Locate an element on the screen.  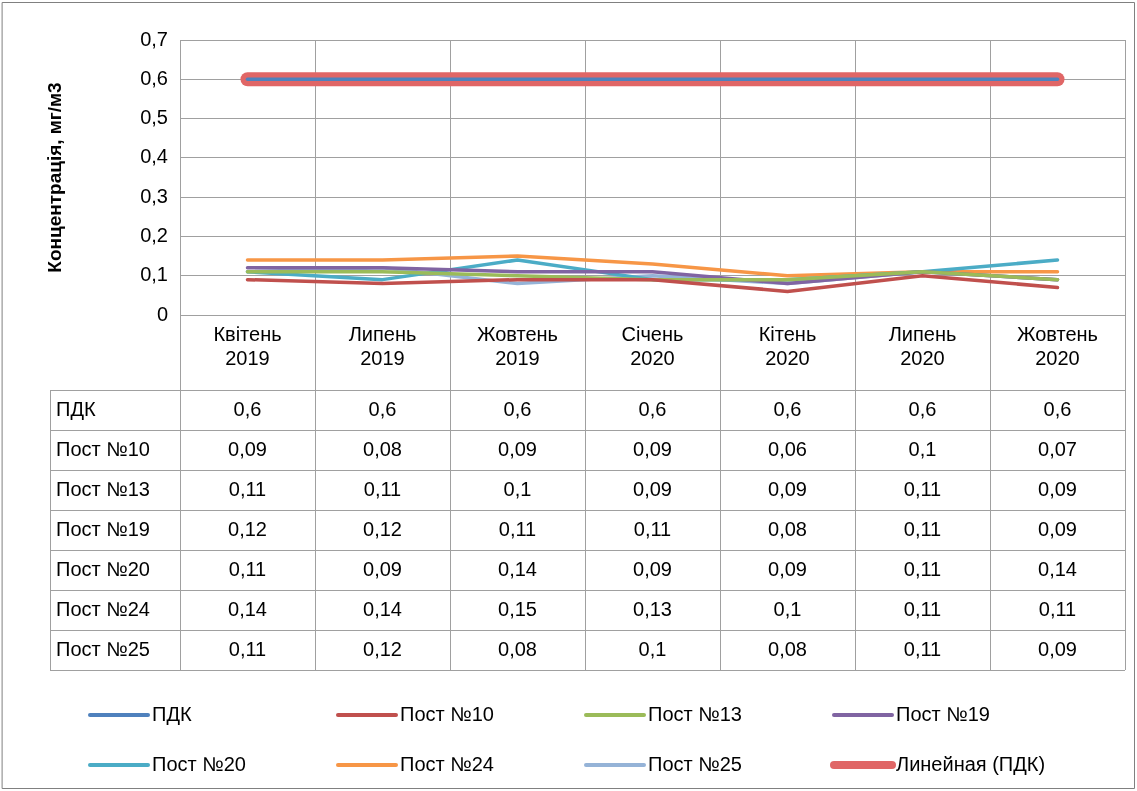
x-tick-label: Січень 2020 is located at coordinates (652, 345).